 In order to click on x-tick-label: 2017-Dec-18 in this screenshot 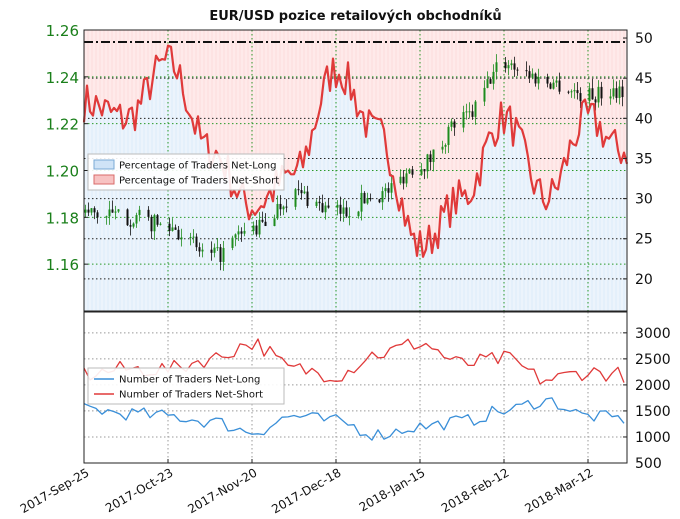, I will do `click(306, 490)`.